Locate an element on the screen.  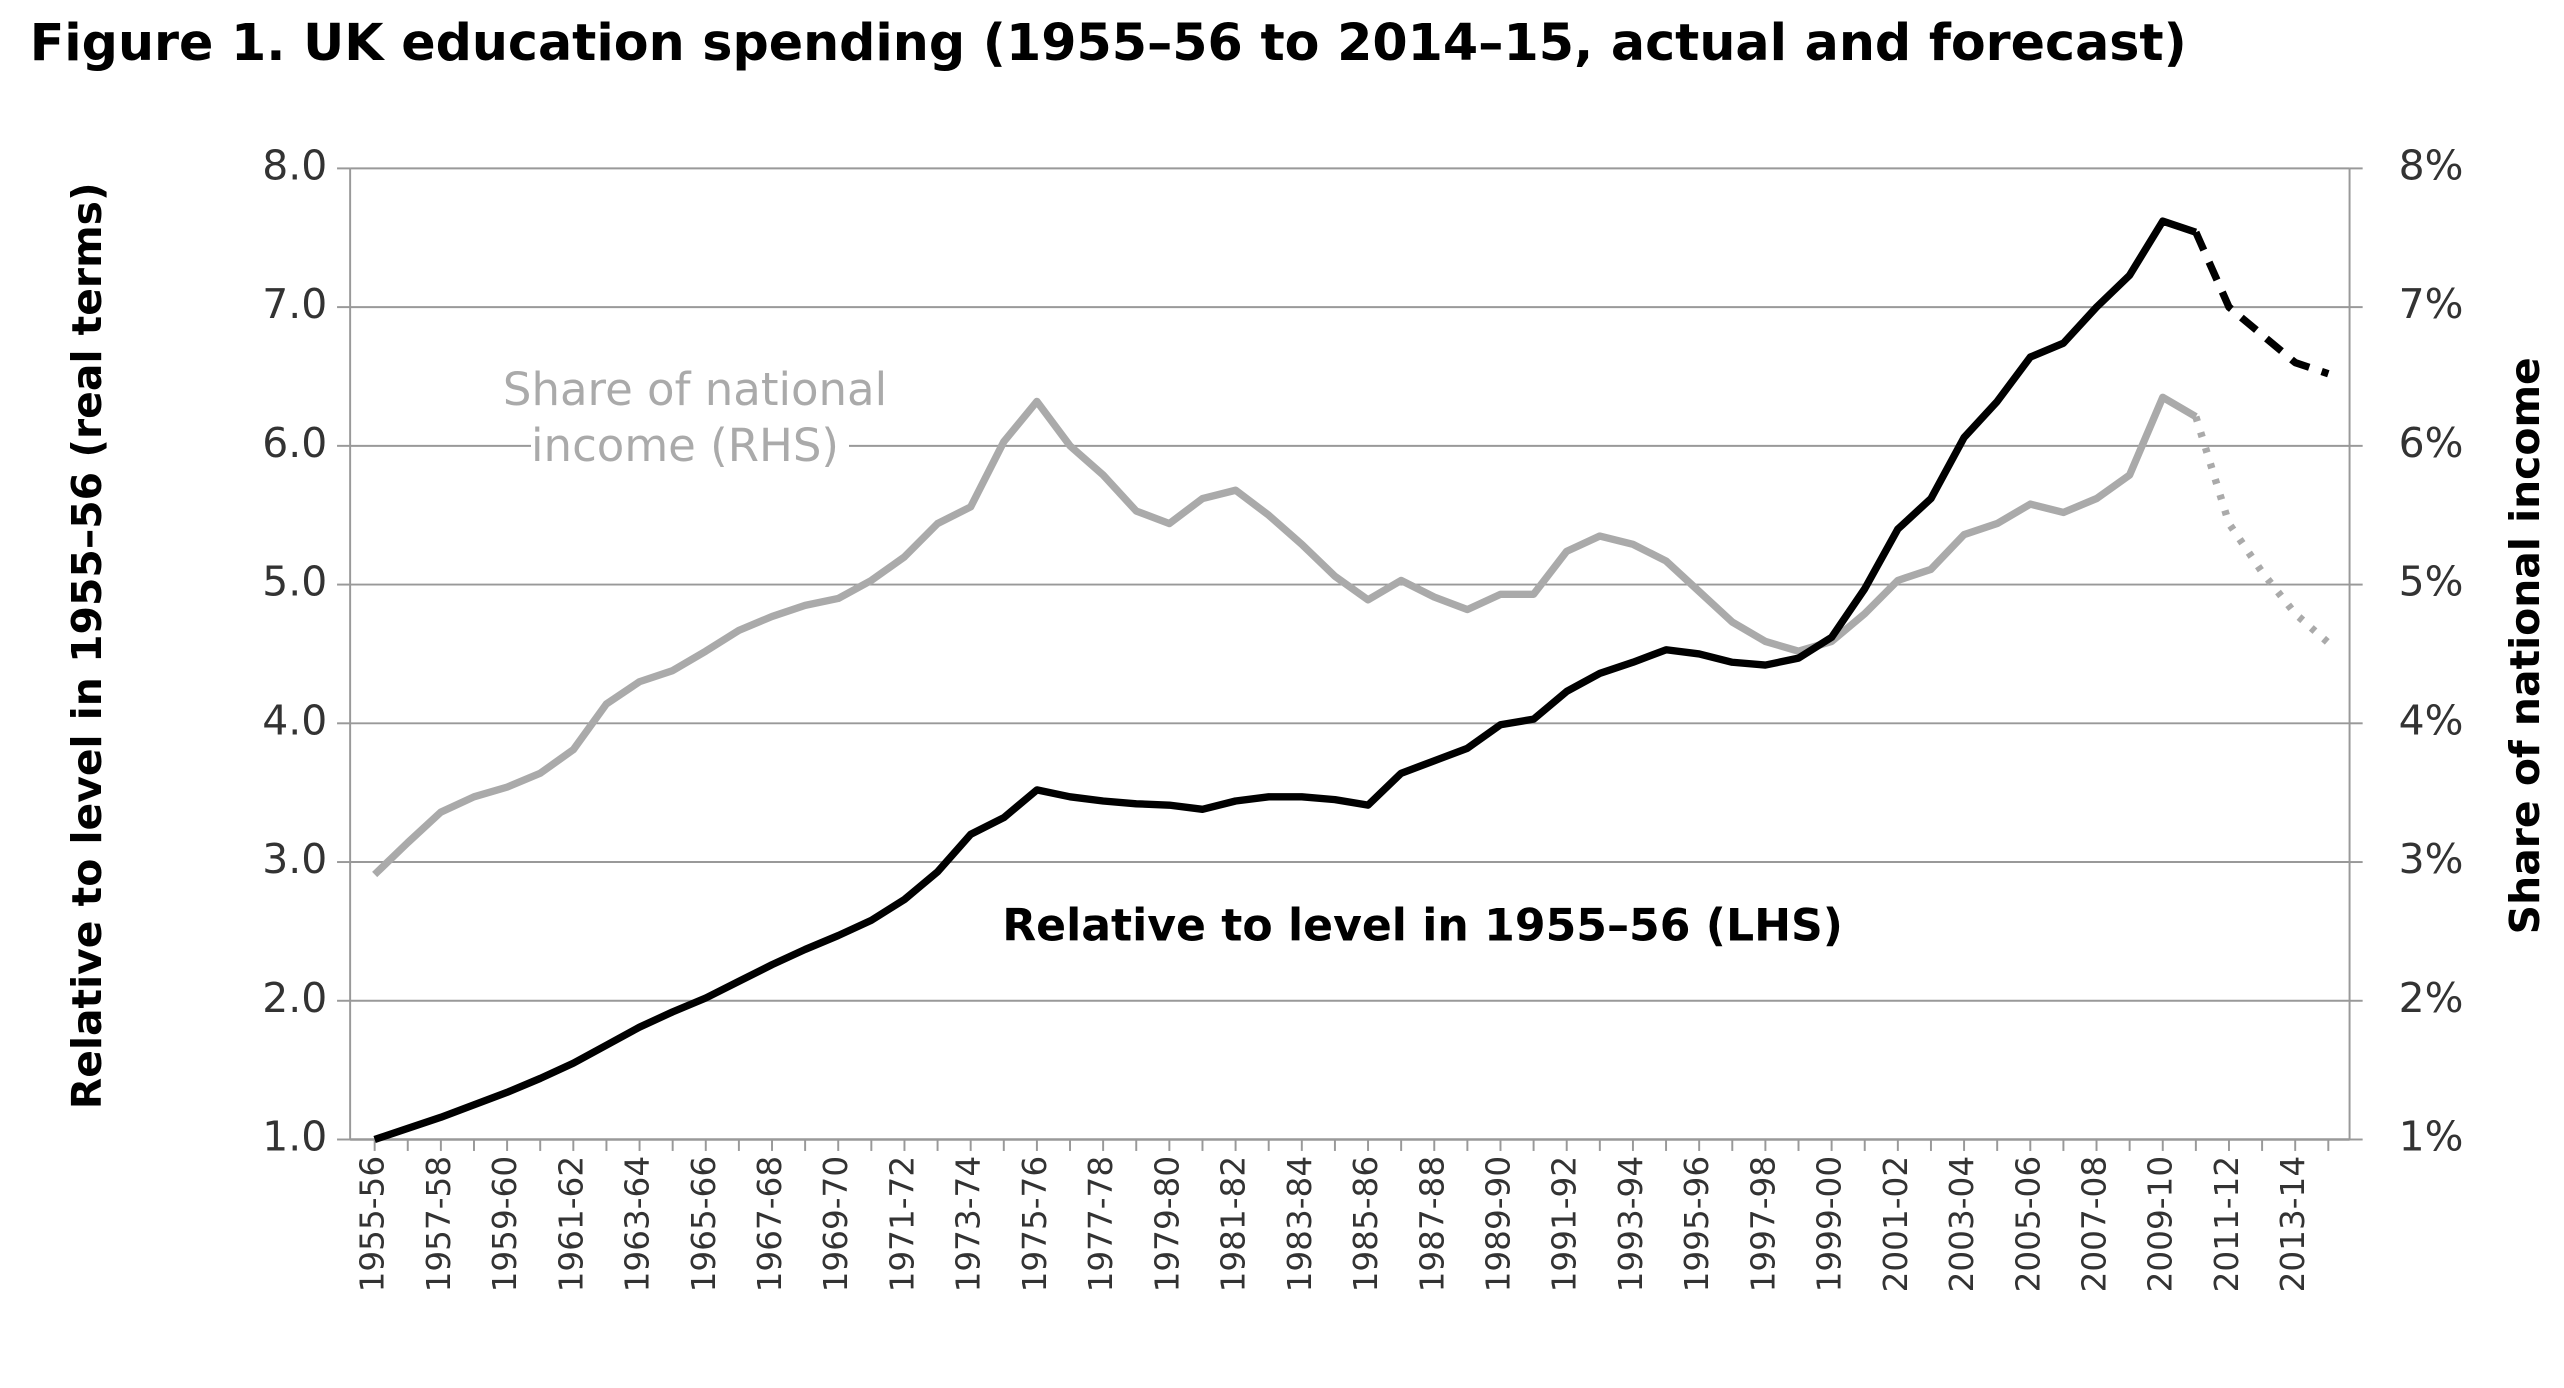
x-tick-label: 1973-74 is located at coordinates (969, 1224).